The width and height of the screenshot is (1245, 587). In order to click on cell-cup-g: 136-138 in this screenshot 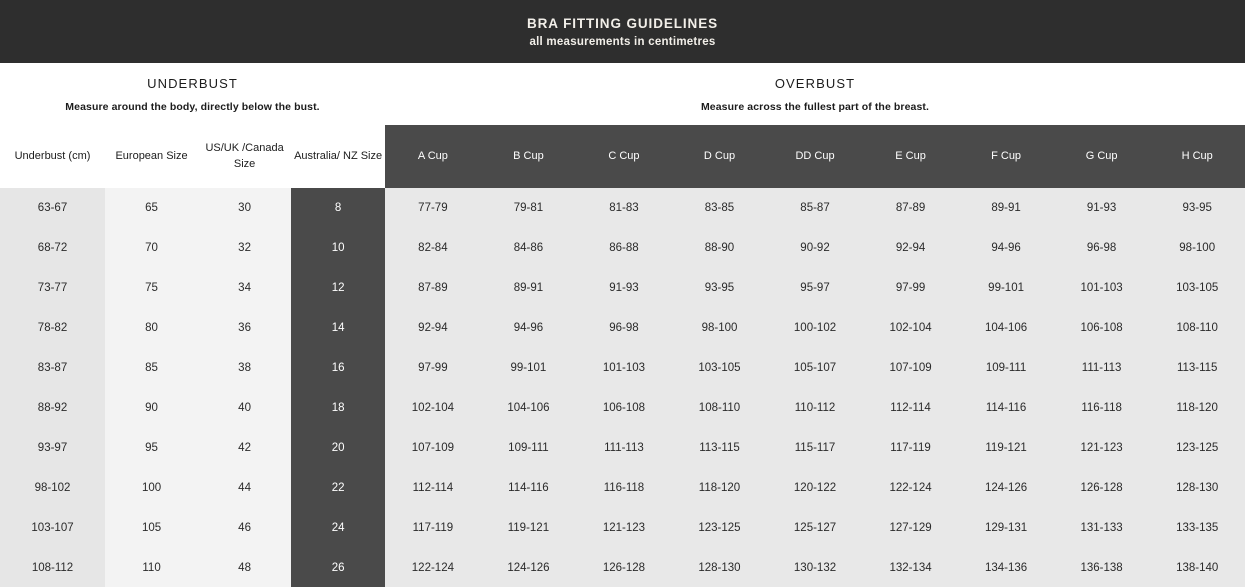, I will do `click(1101, 567)`.